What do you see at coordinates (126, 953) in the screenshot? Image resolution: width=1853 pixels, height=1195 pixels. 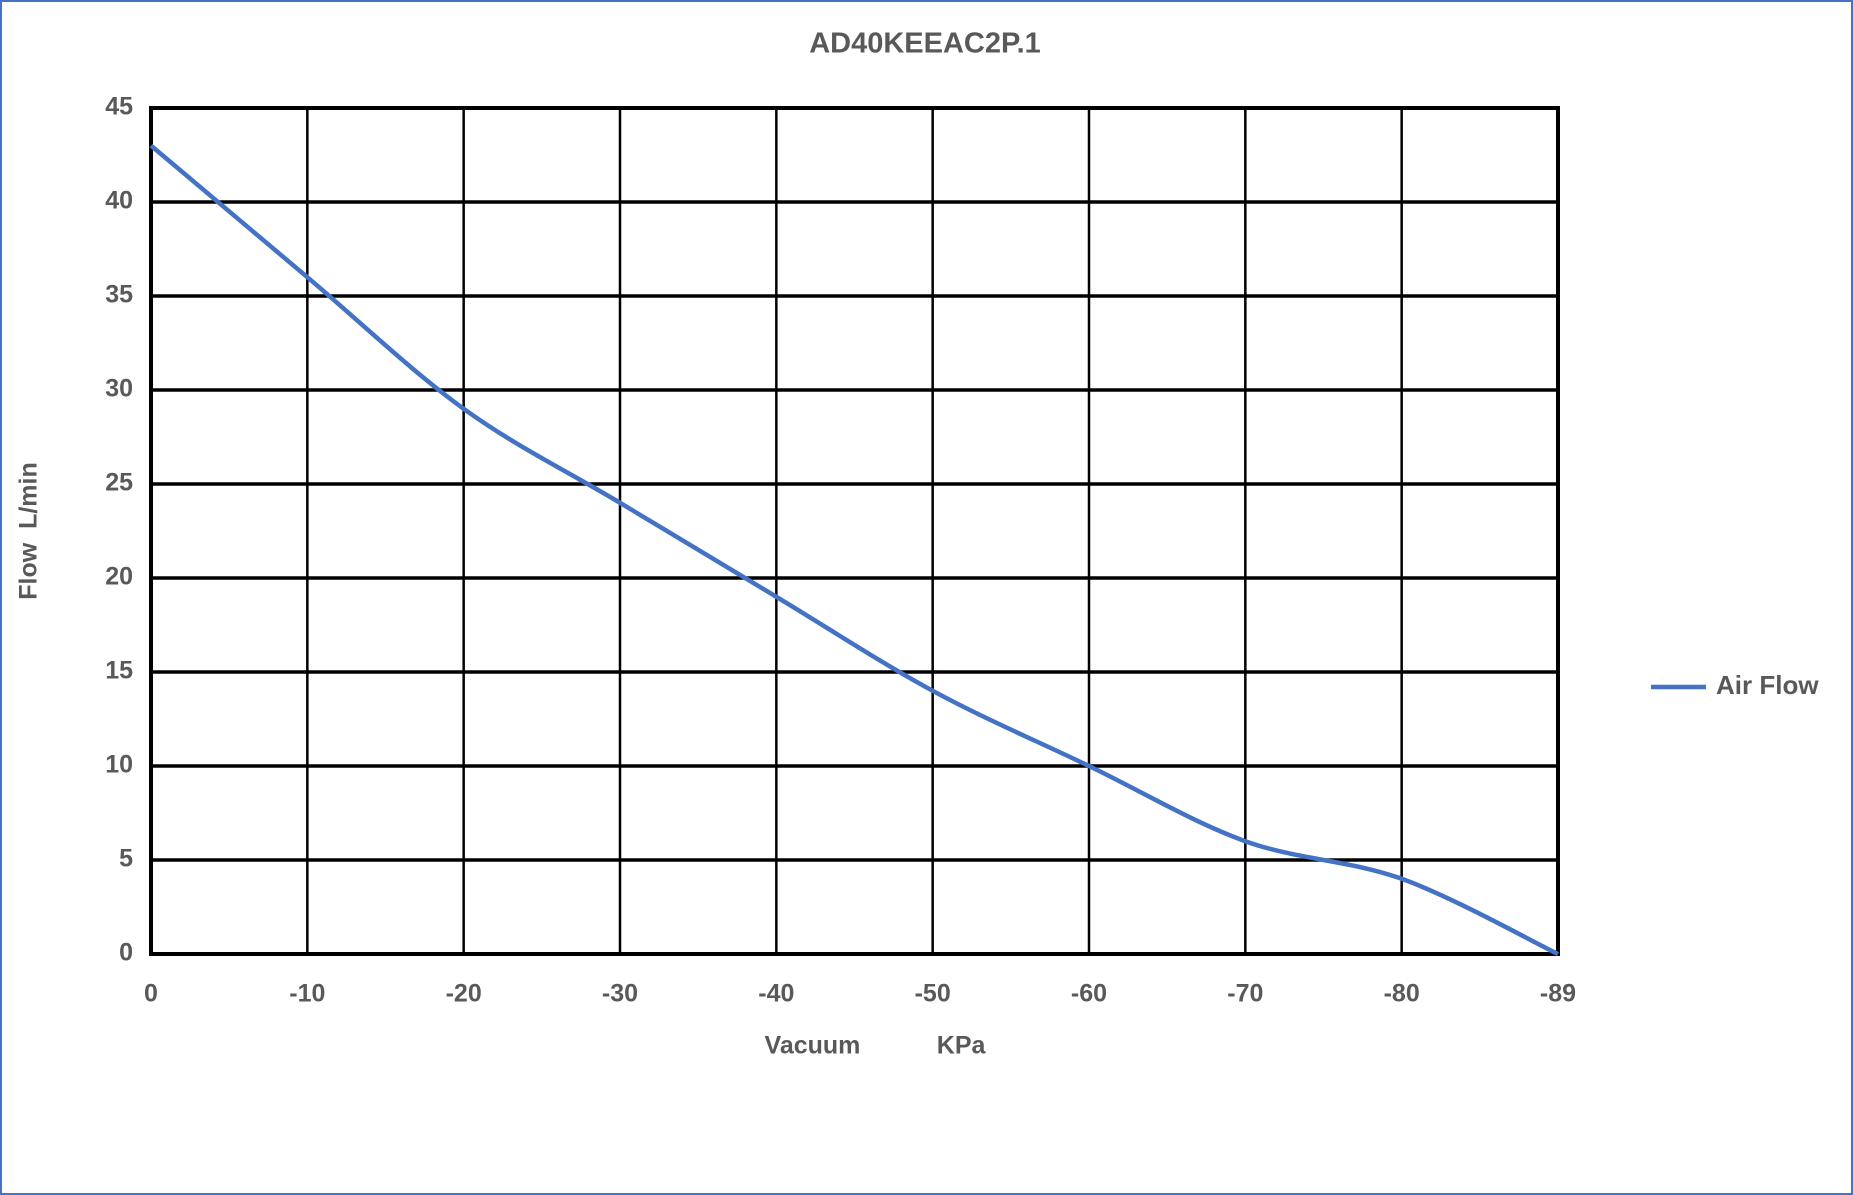 I see `y-tick-label: 0` at bounding box center [126, 953].